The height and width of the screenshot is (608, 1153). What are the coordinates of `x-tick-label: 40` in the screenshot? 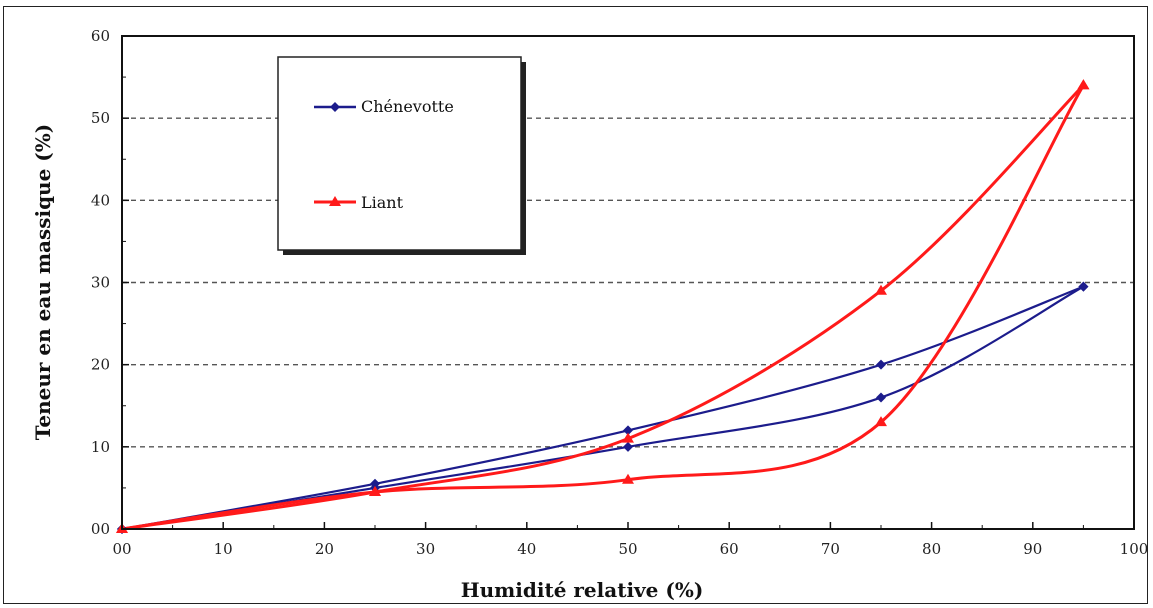 It's located at (526, 549).